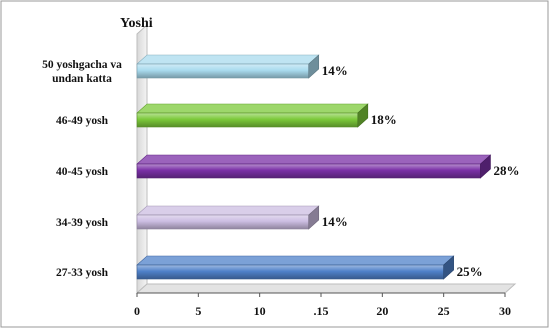 This screenshot has height=328, width=549. I want to click on category-label: undan katta, so click(82, 79).